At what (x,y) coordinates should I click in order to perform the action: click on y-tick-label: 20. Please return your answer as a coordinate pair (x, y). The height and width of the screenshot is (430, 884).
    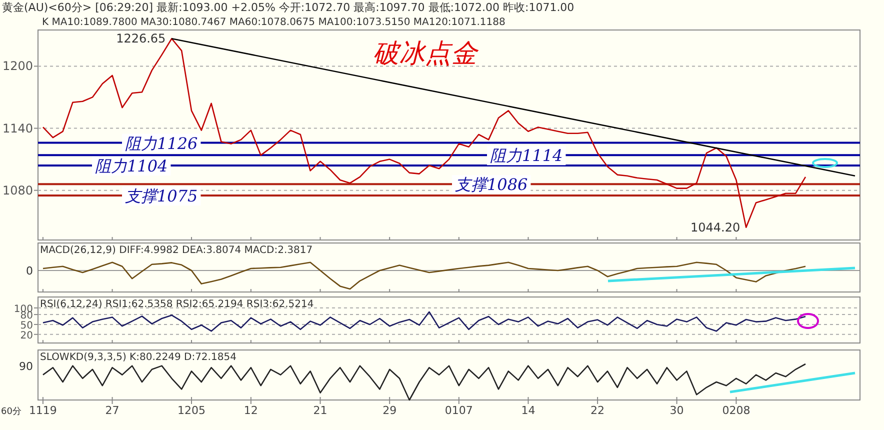
    Looking at the image, I should click on (26, 336).